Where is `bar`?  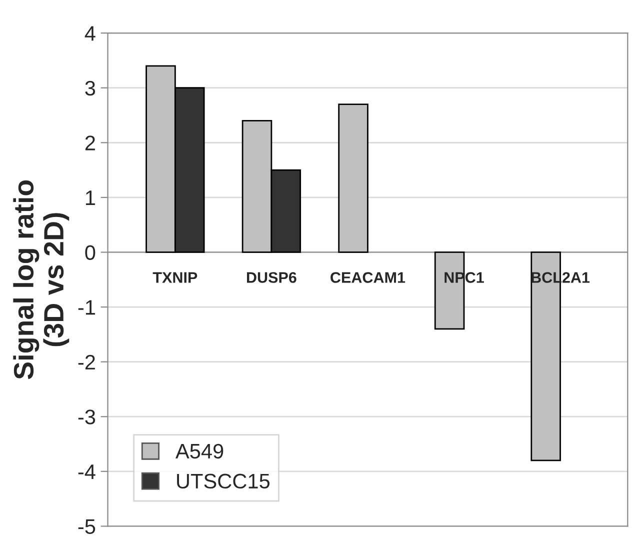 bar is located at coordinates (353, 178).